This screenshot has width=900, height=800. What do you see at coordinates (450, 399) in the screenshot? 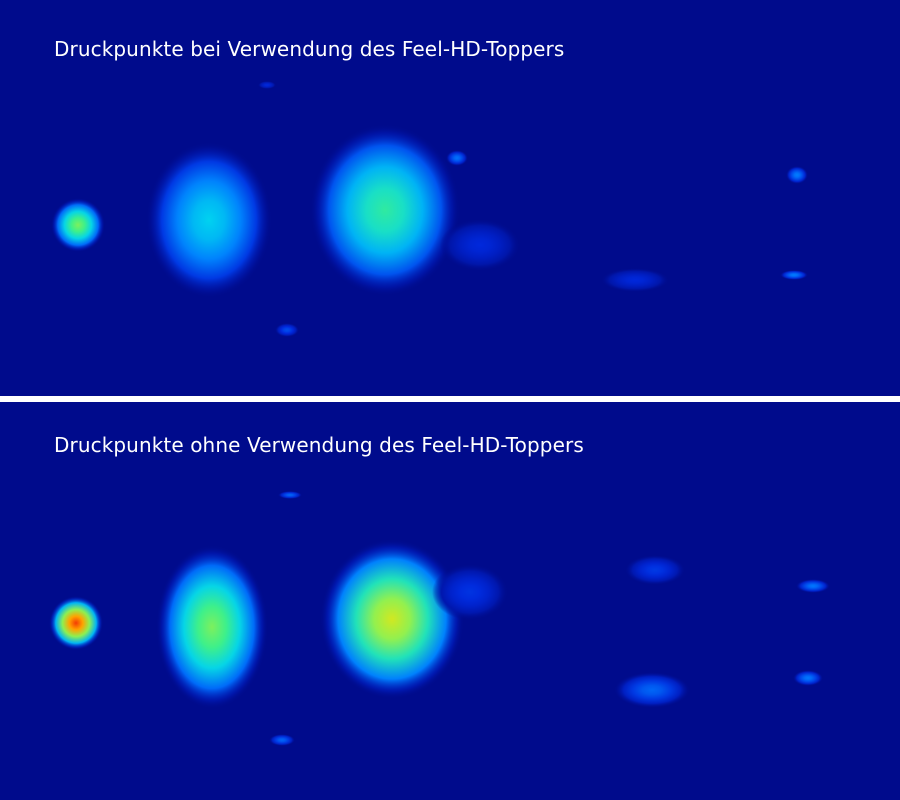
I see `panel-divider` at bounding box center [450, 399].